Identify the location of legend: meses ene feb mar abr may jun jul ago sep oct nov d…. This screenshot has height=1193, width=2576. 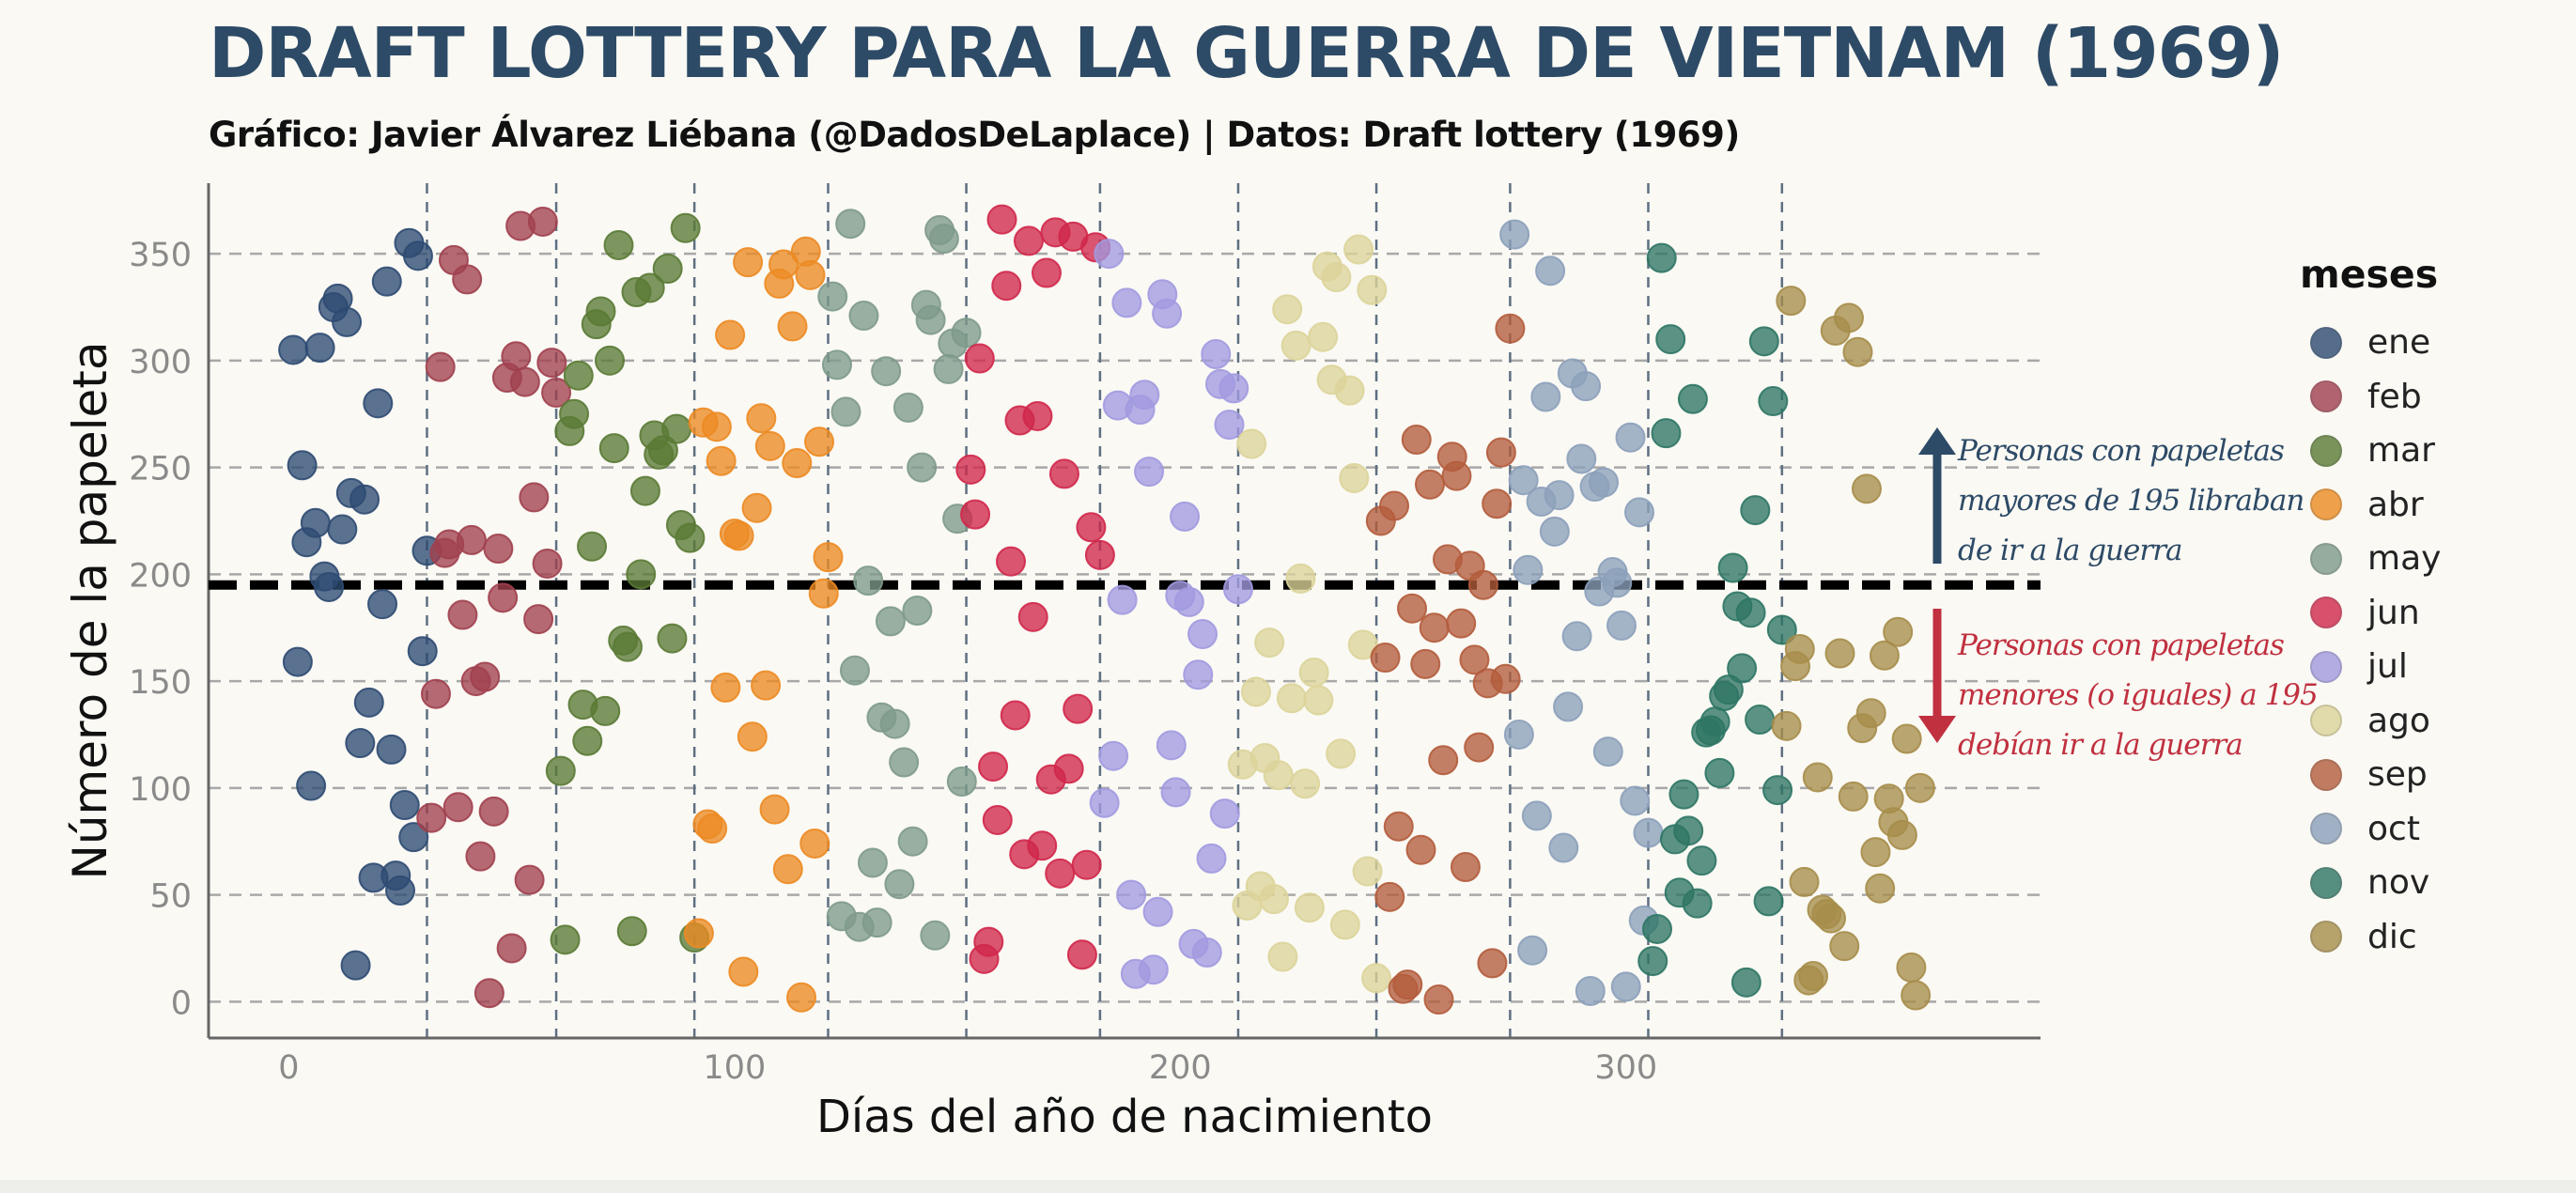
(2412, 608).